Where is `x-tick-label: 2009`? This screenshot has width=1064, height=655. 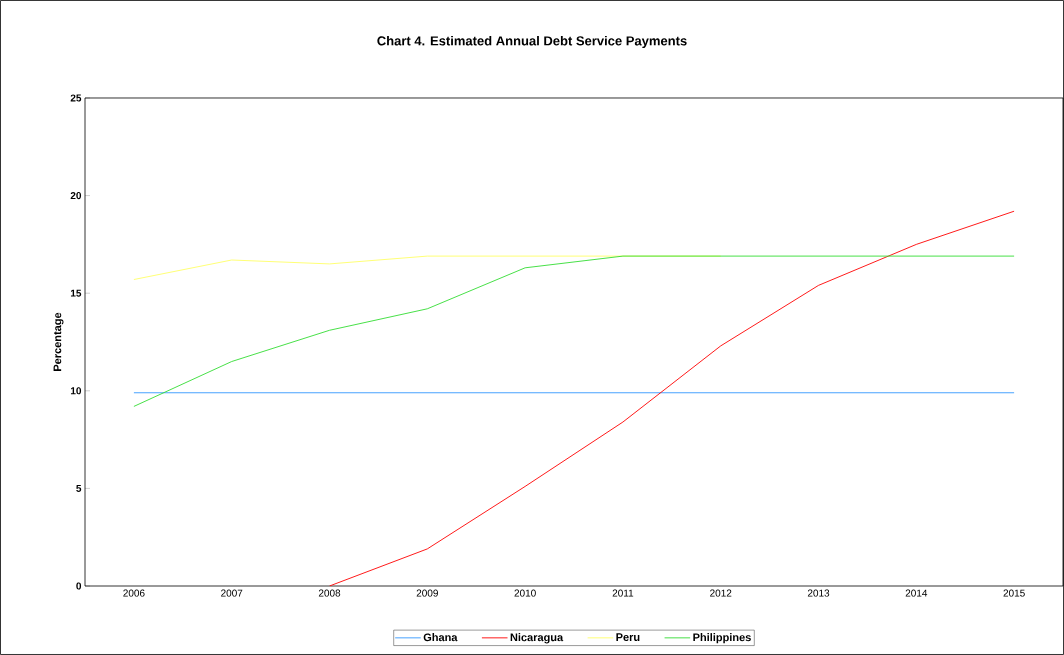 x-tick-label: 2009 is located at coordinates (427, 593).